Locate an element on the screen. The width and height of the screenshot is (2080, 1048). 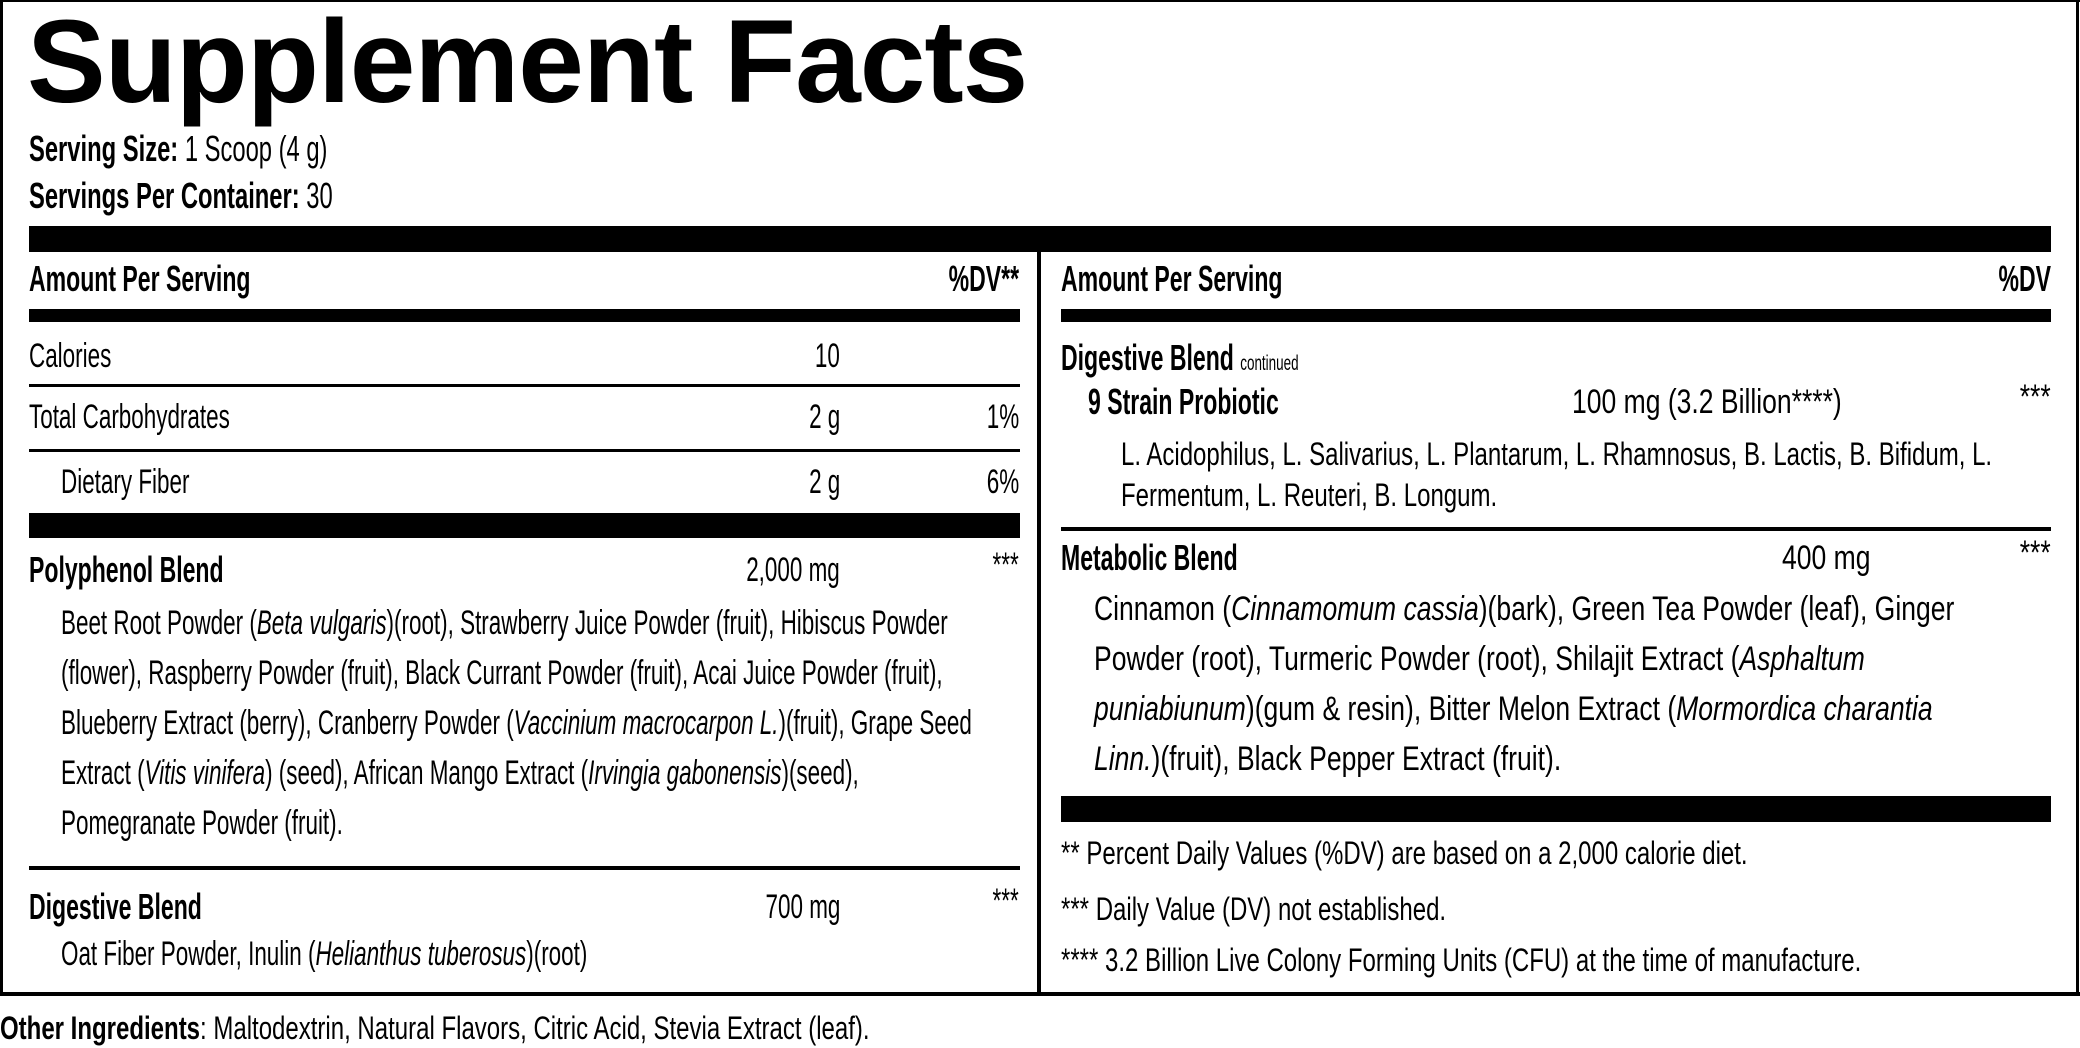
column-divider is located at coordinates (1039, 623).